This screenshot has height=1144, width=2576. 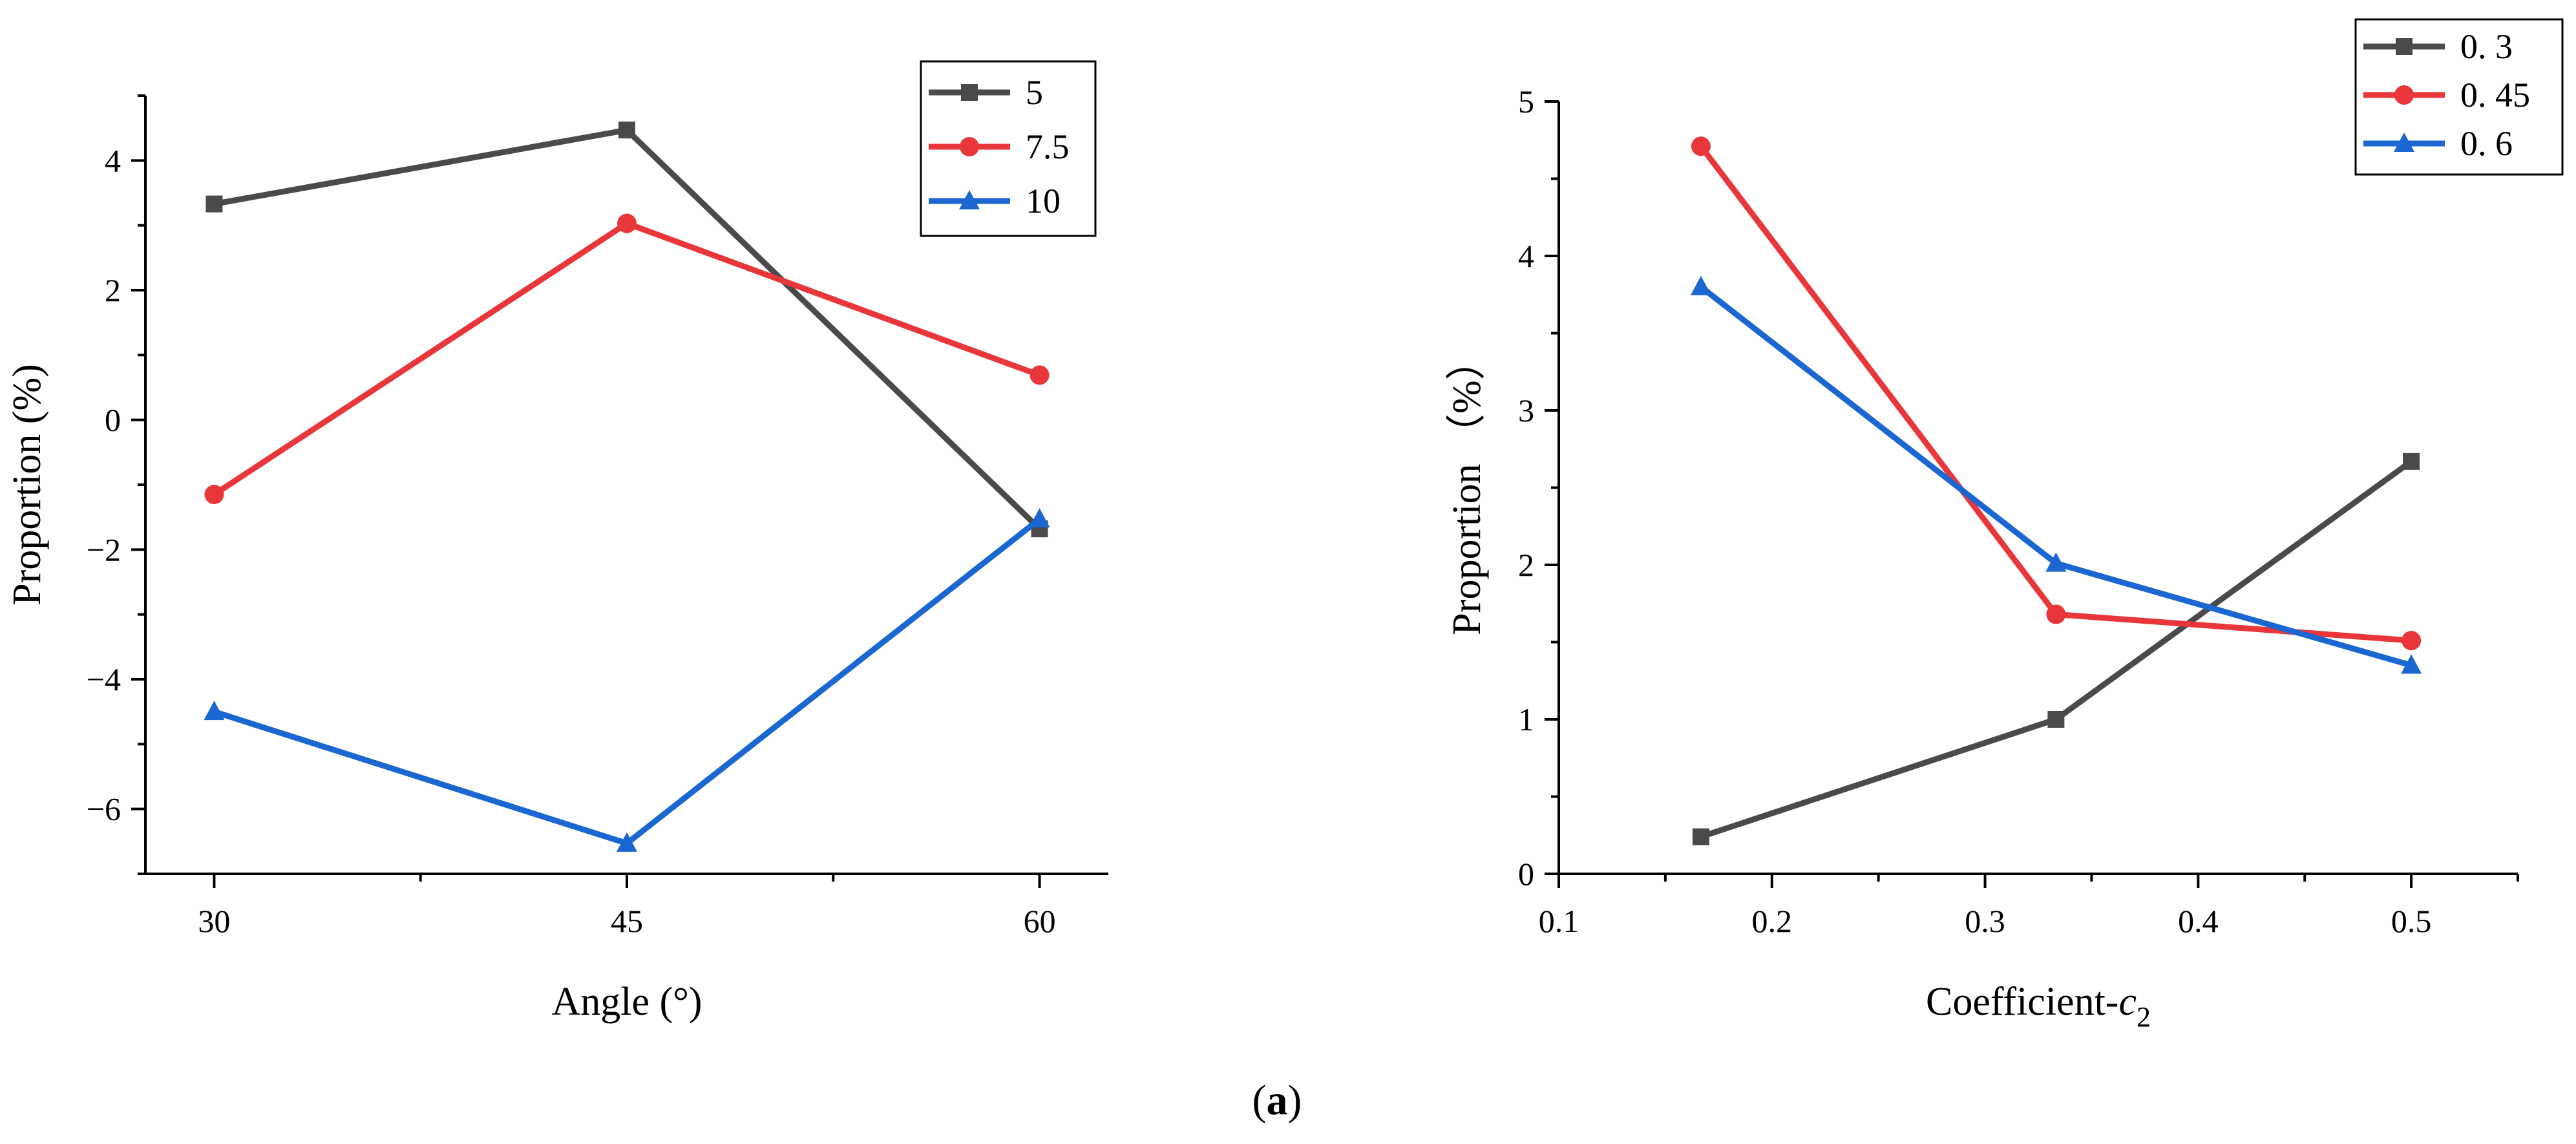 I want to click on y-axis-title: Proportion (%), so click(x=27, y=485).